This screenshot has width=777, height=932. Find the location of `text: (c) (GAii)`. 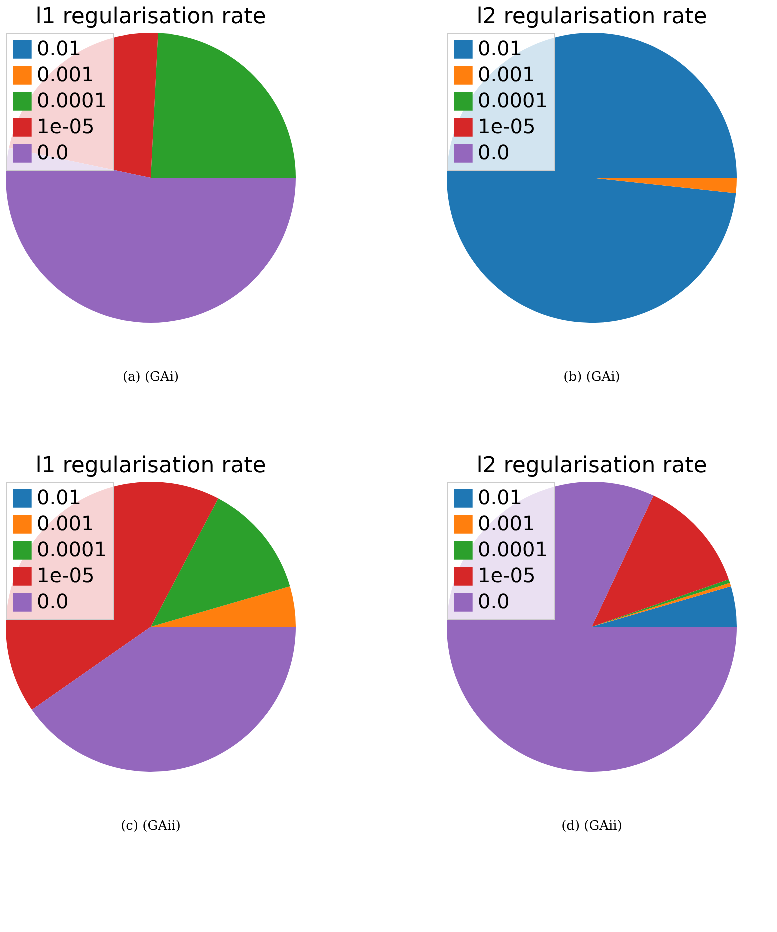

text: (c) (GAii) is located at coordinates (151, 826).